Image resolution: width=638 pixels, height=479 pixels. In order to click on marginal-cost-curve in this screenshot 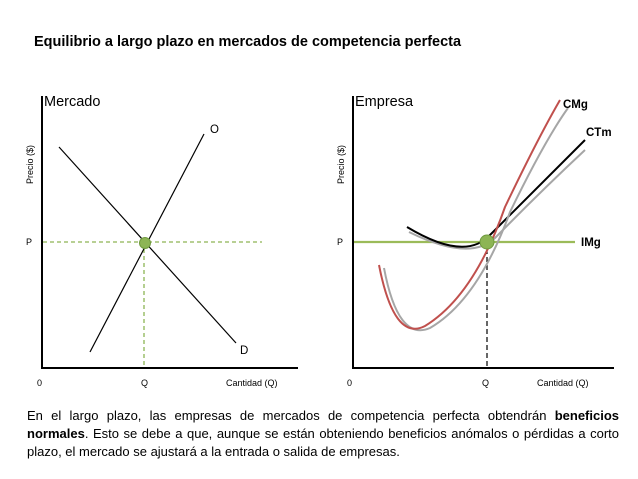, I will do `click(469, 214)`.